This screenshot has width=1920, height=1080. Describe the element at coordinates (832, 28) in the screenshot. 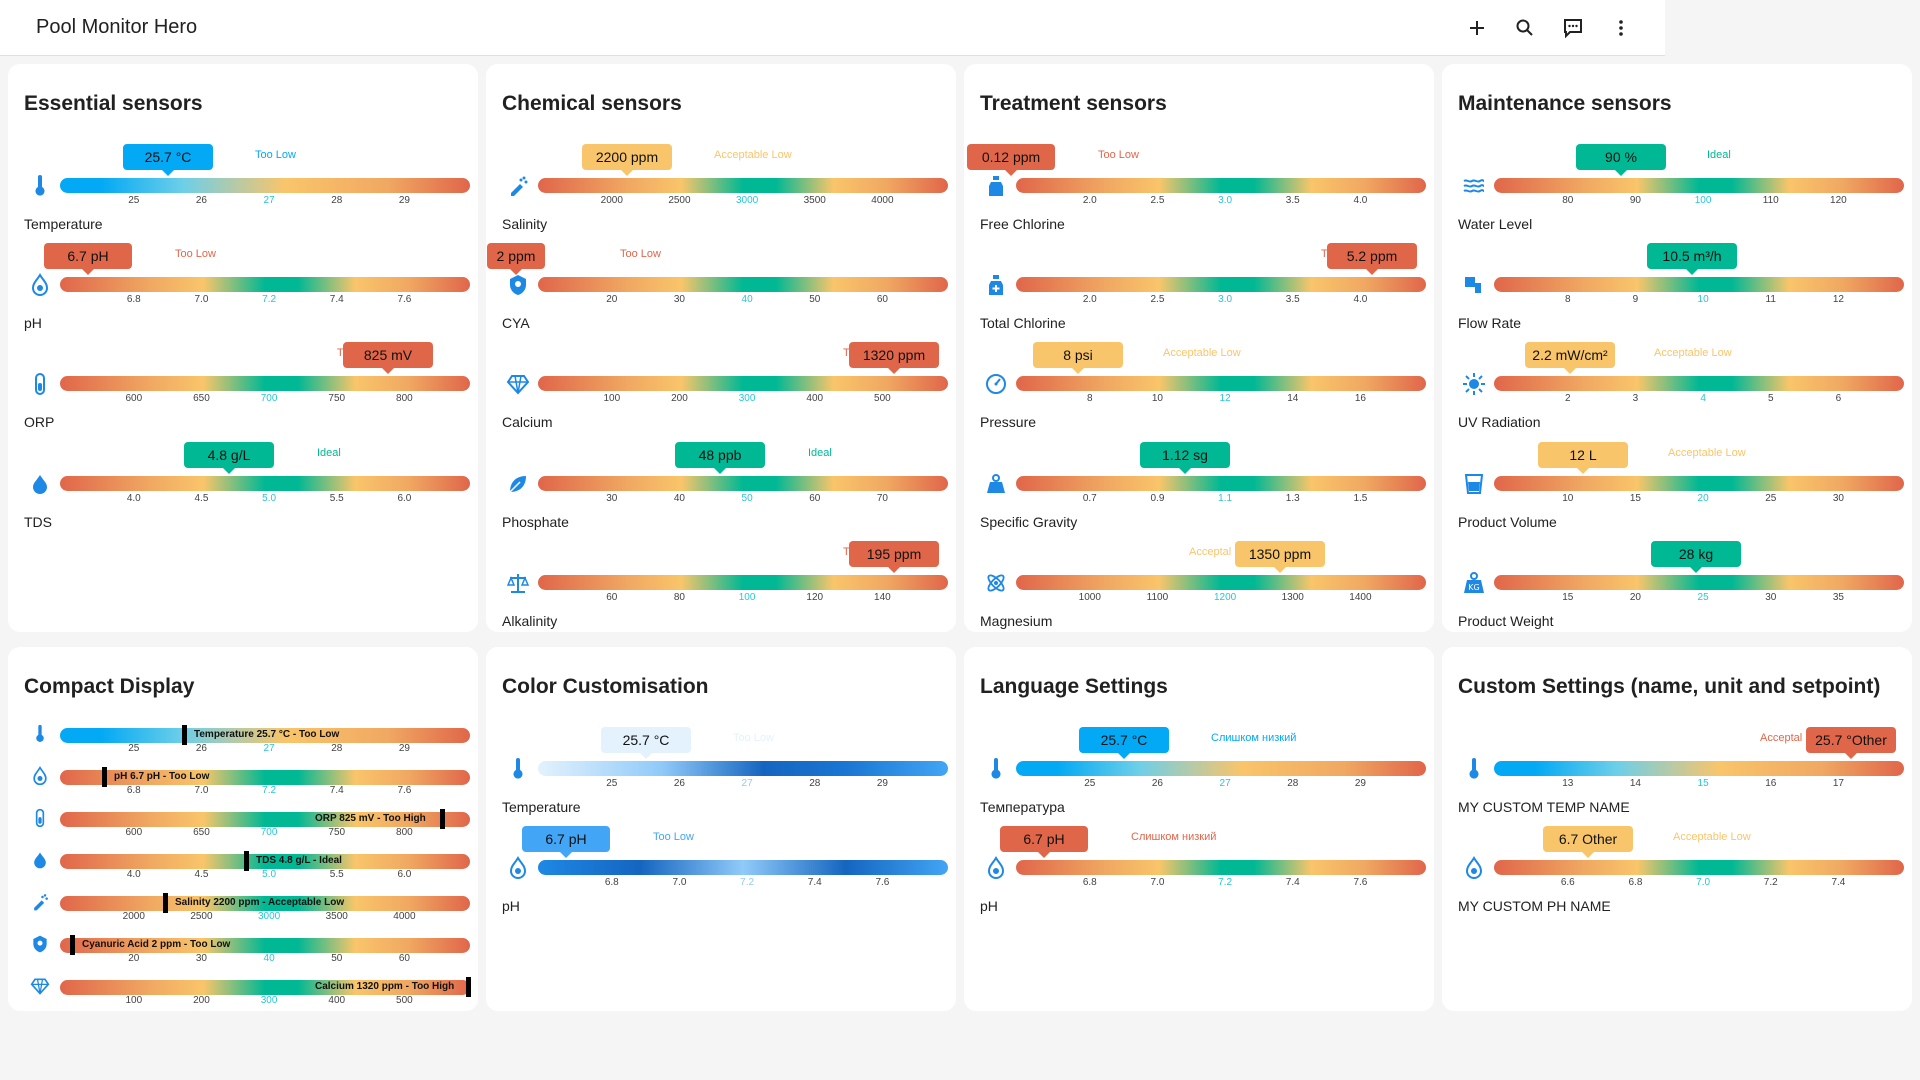

I see `top-app-bar: Pool Monitor Hero` at that location.